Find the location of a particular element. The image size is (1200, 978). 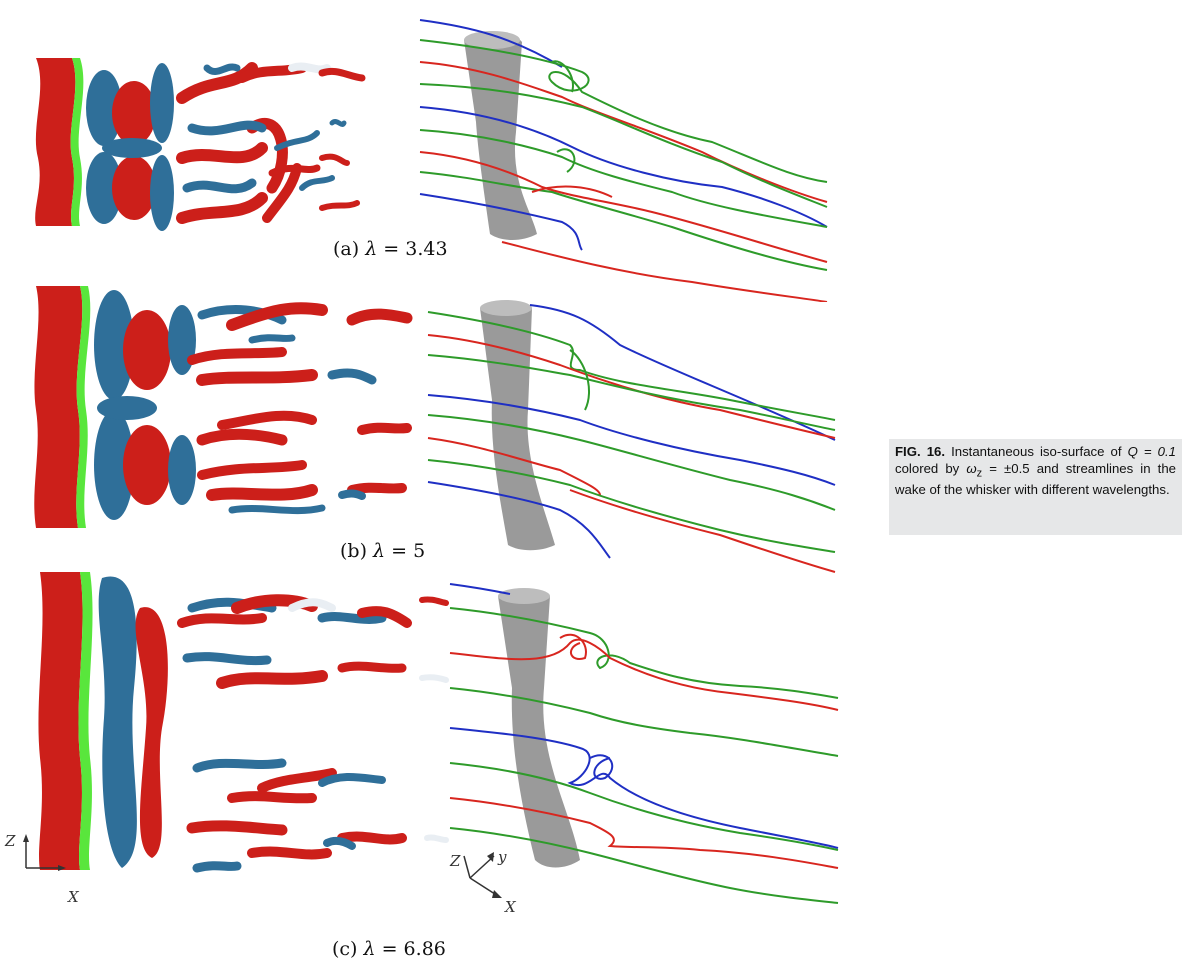

axes-right is located at coordinates (482, 875).